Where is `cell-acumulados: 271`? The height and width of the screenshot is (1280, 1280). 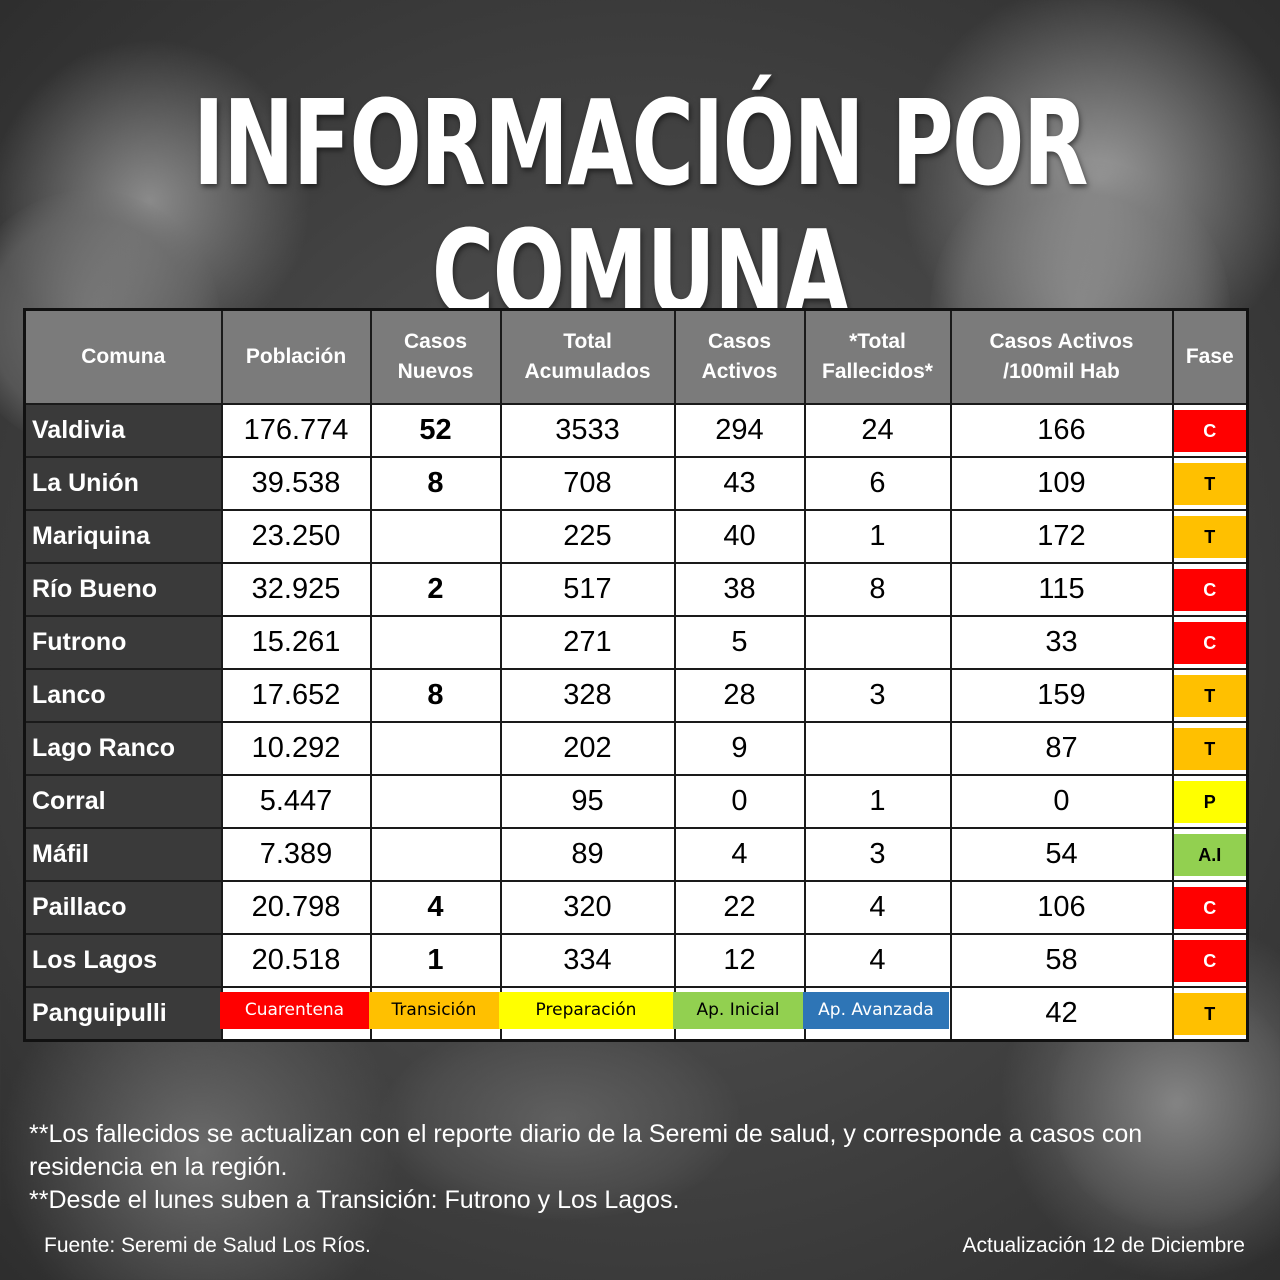 cell-acumulados: 271 is located at coordinates (587, 642).